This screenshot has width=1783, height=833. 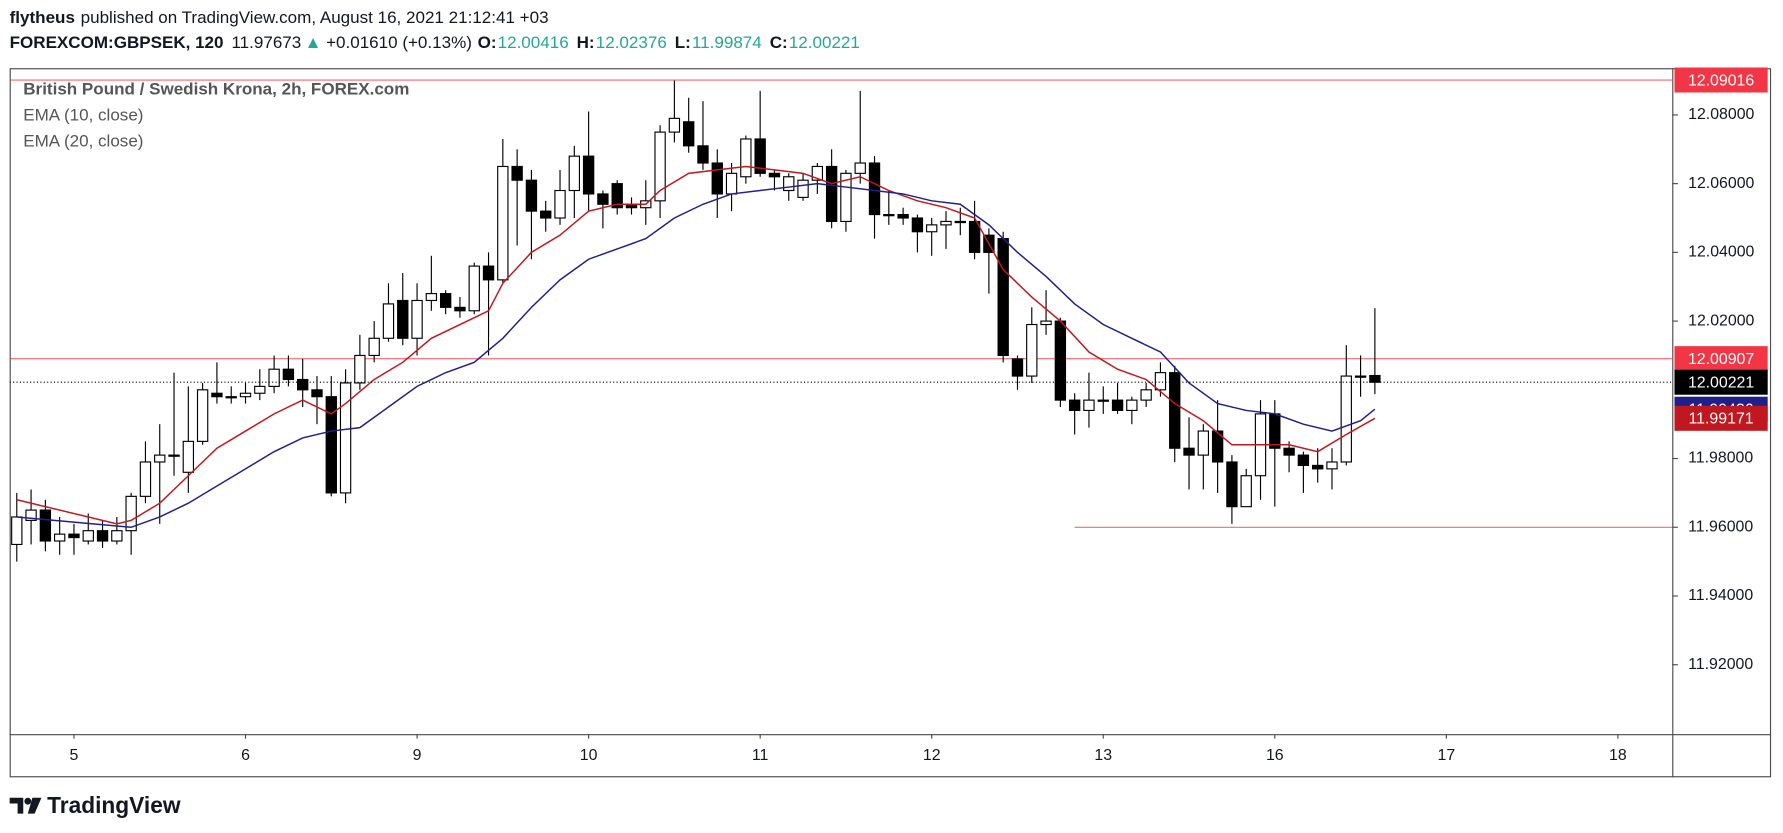 What do you see at coordinates (117, 42) in the screenshot?
I see `symbol: FOREXCOM:GBPSEK, 120` at bounding box center [117, 42].